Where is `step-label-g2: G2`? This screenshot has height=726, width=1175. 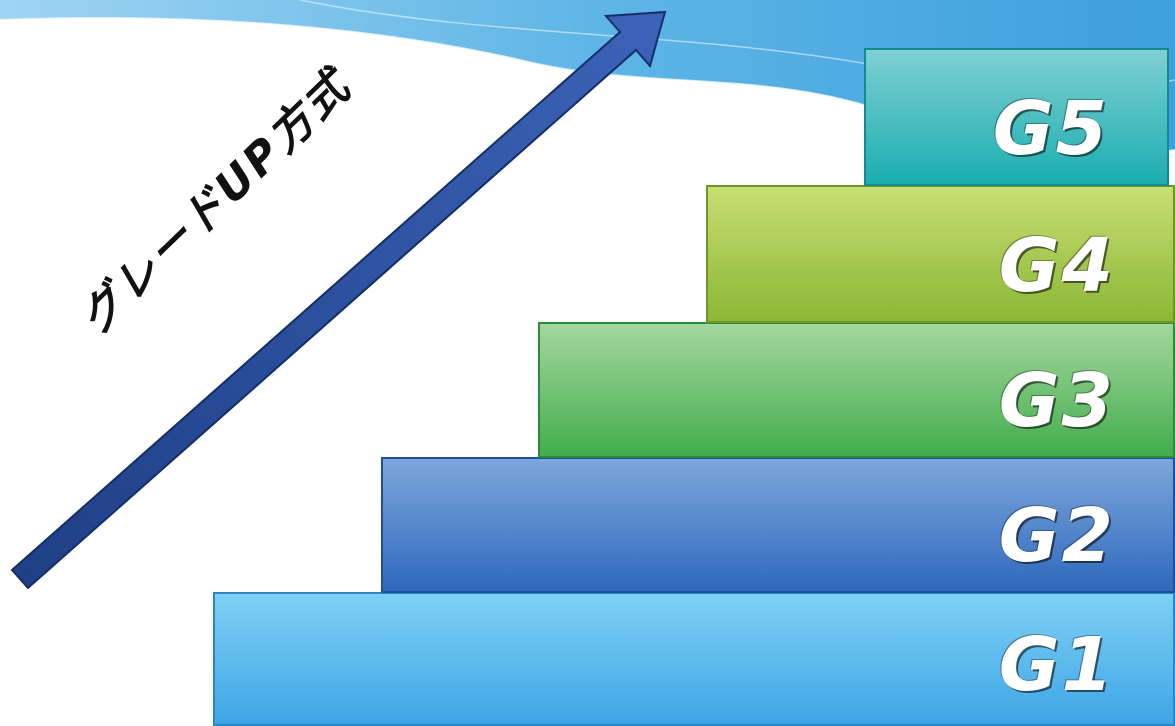 step-label-g2: G2 is located at coordinates (1056, 536).